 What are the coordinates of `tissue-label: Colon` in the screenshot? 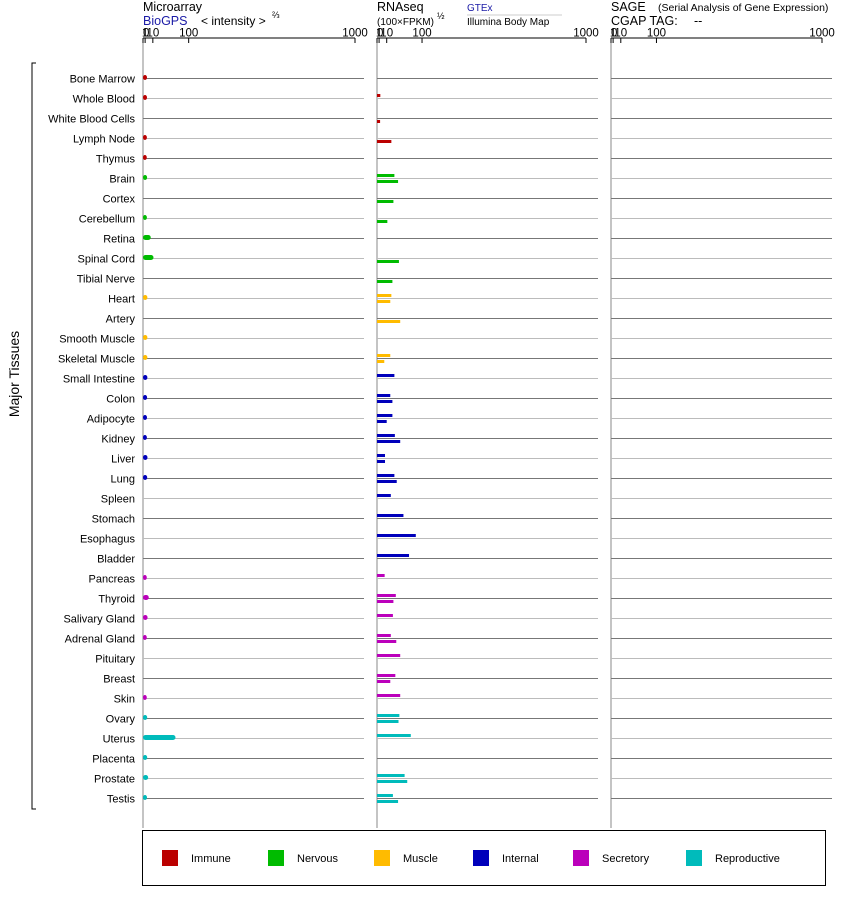 It's located at (120, 400).